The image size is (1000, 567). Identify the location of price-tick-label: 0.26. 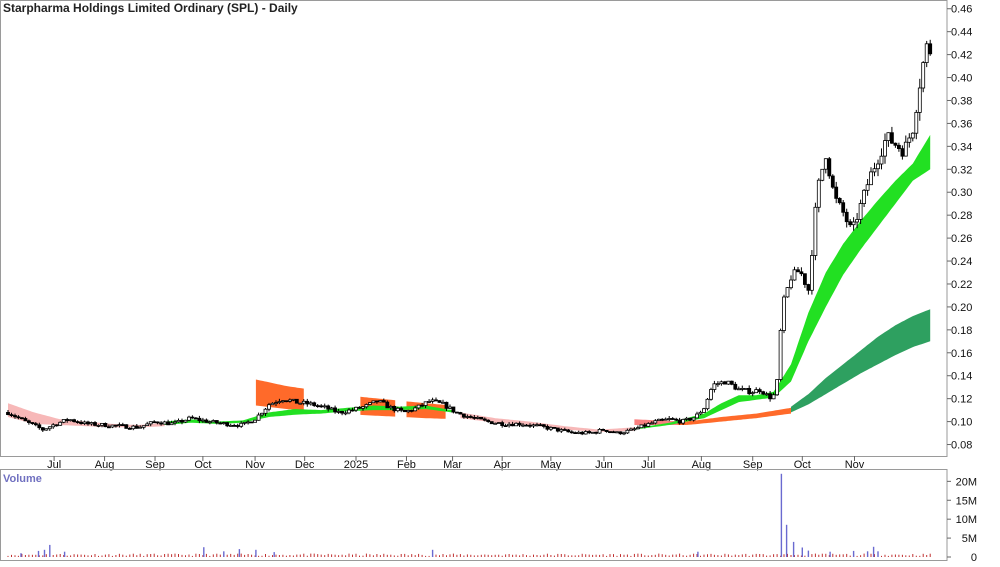
(961, 239).